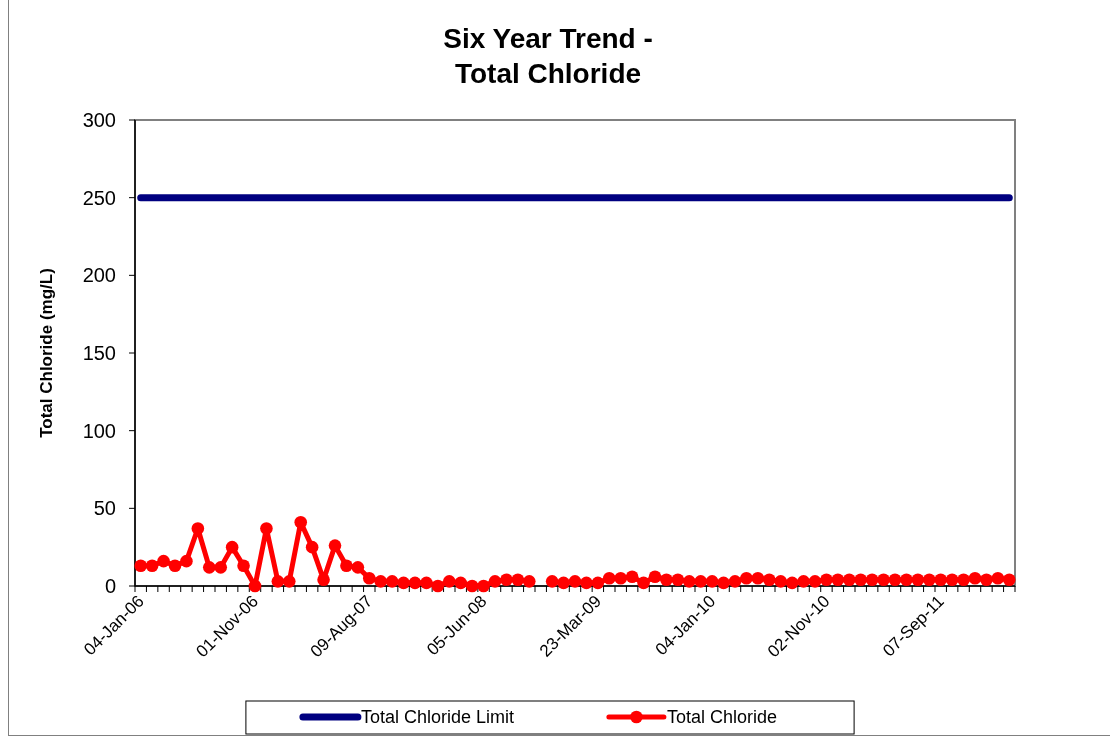 The height and width of the screenshot is (740, 1110). Describe the element at coordinates (99, 353) in the screenshot. I see `y-tick-label: 150` at that location.